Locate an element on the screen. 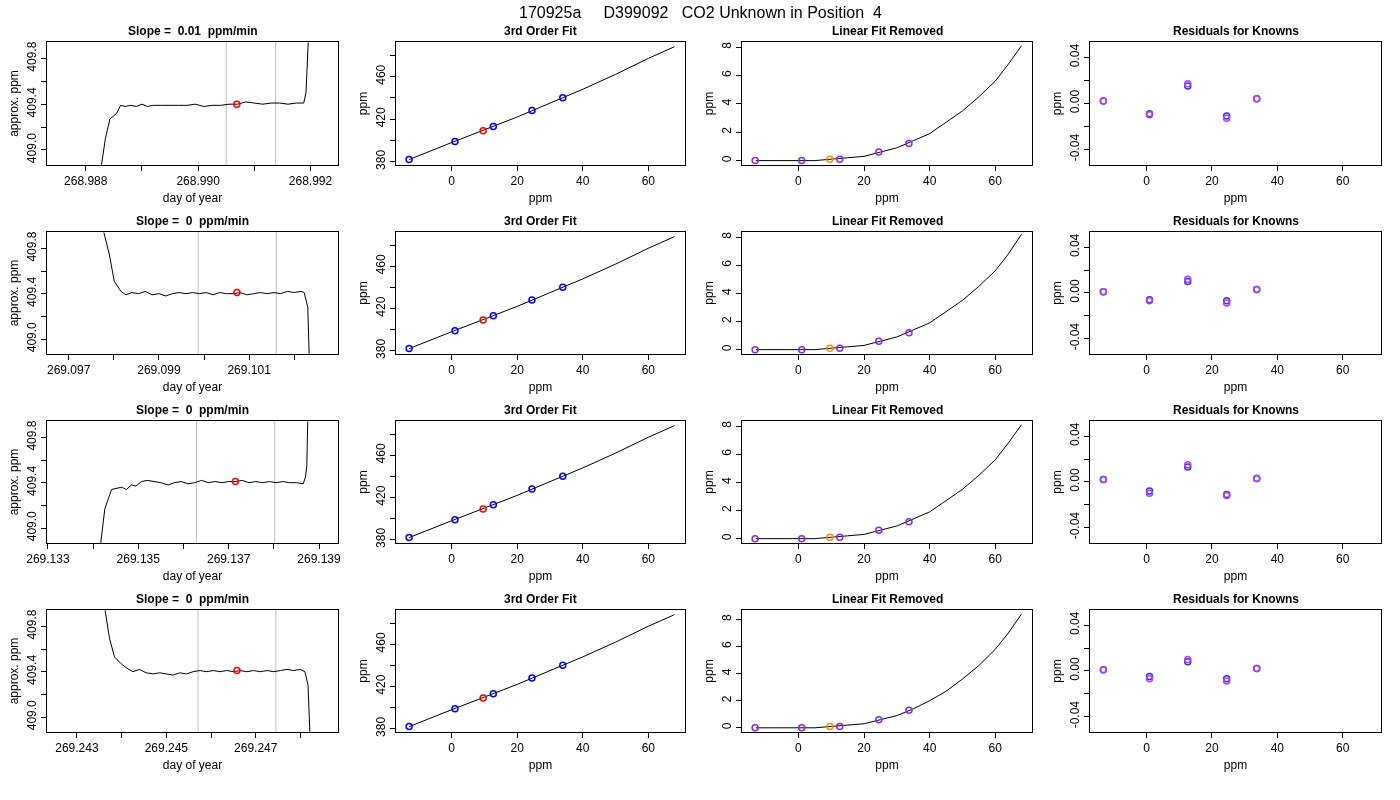 This screenshot has height=800, width=1400. x-tick-label: 269.245 is located at coordinates (166, 748).